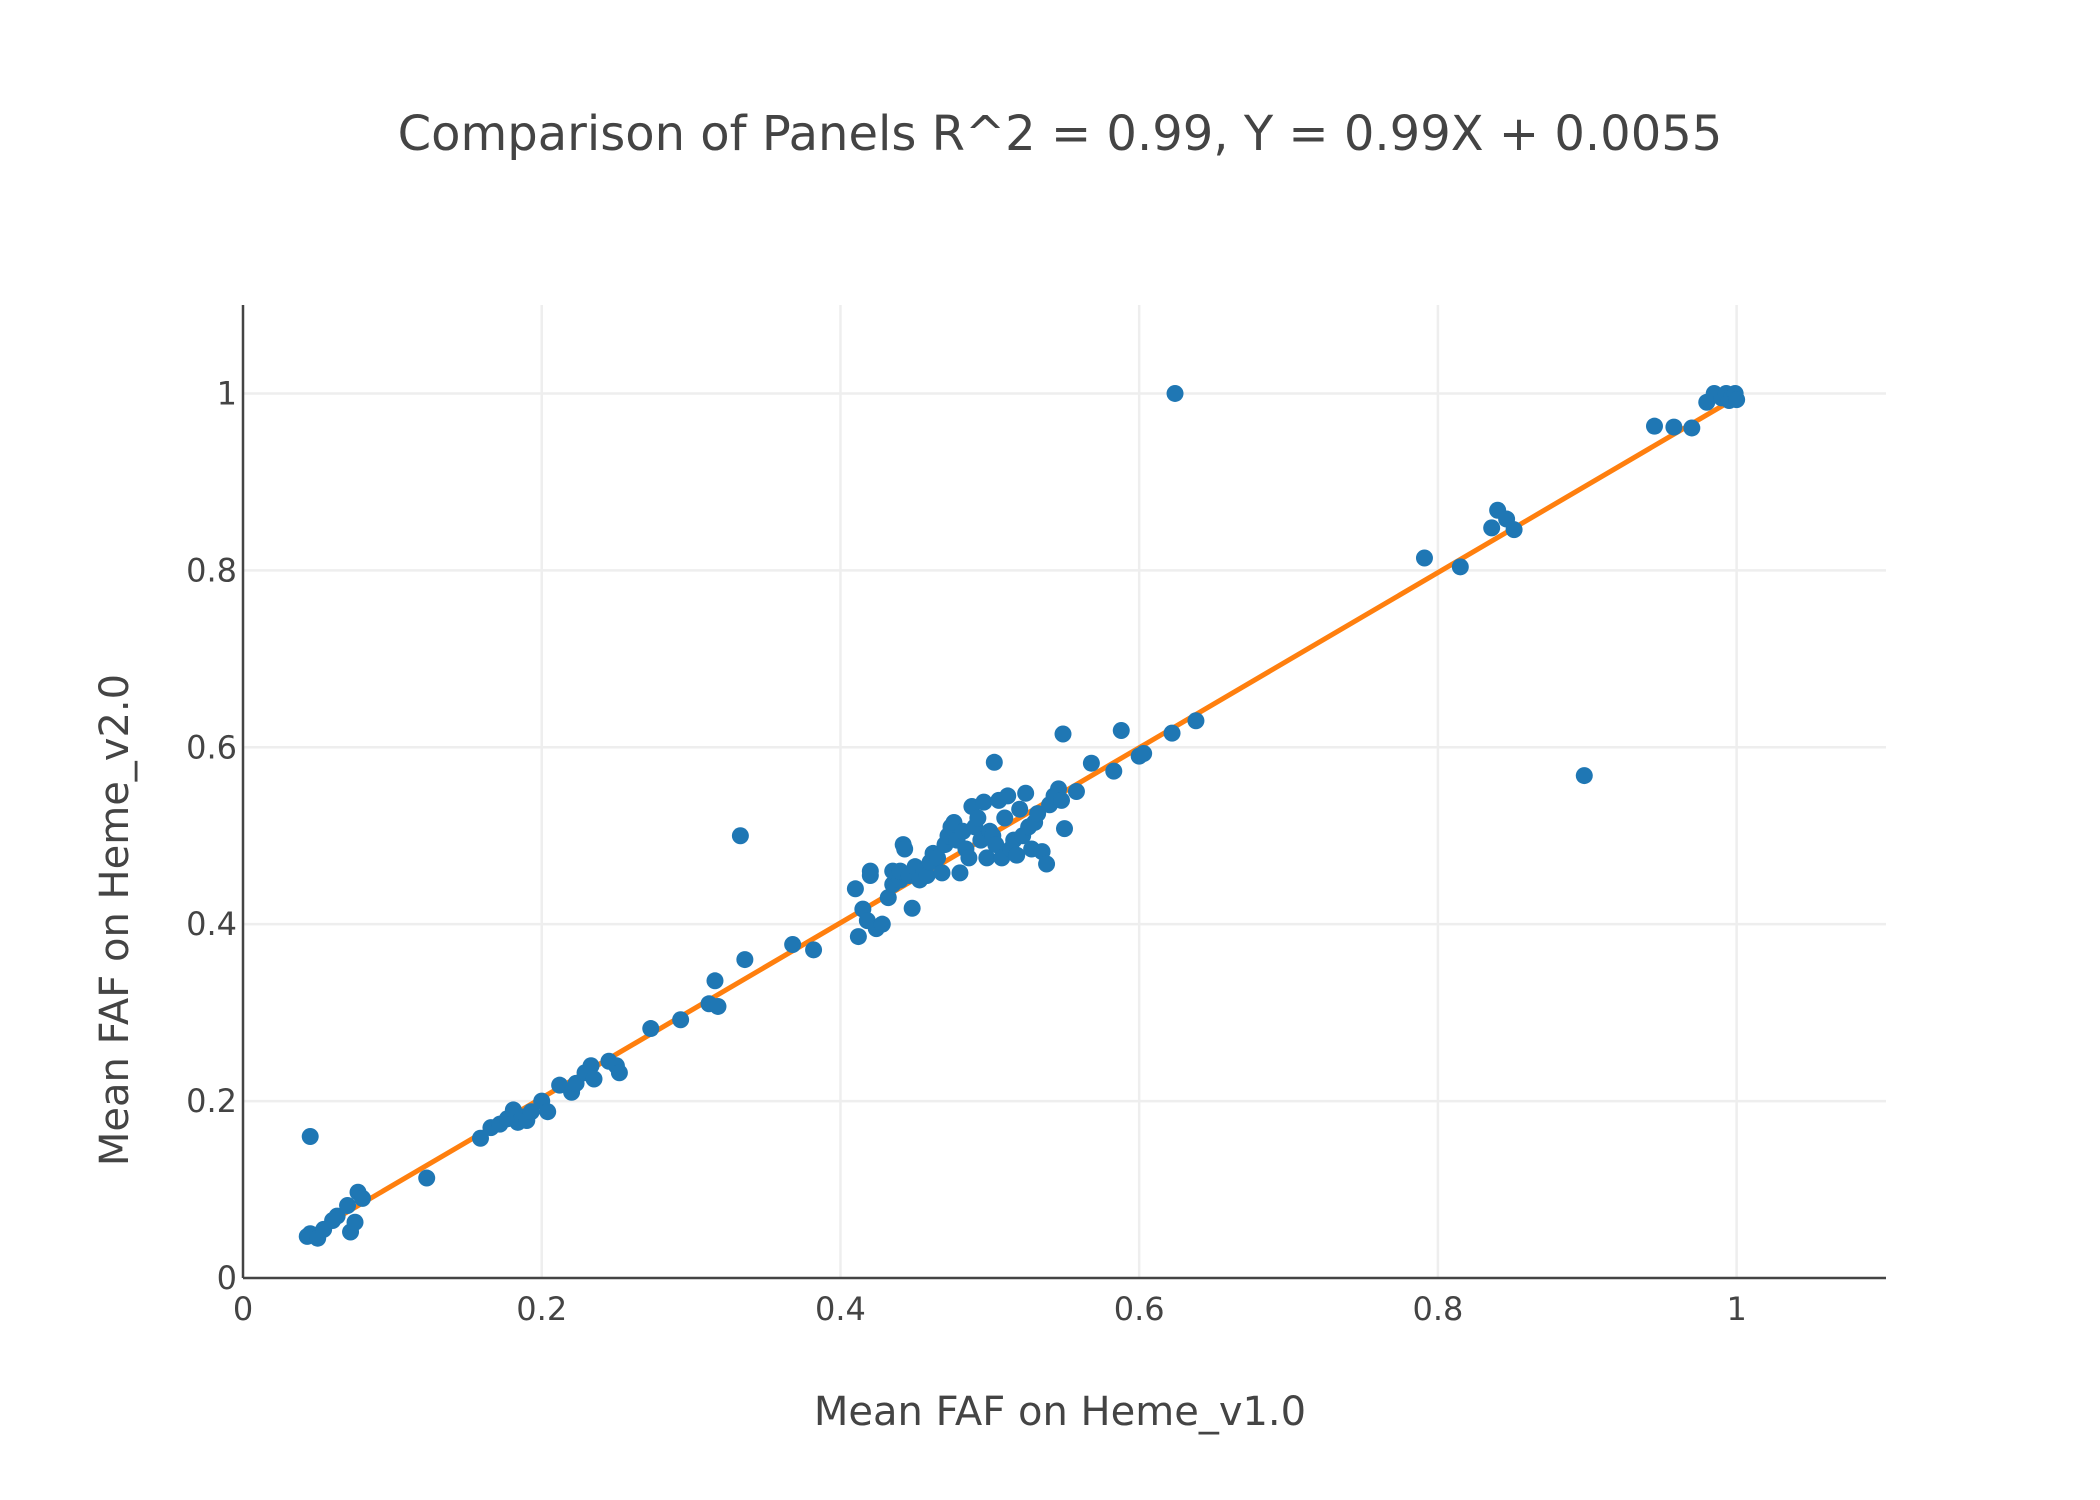 This screenshot has width=2100, height=1500. Describe the element at coordinates (1139, 1309) in the screenshot. I see `x-tick-label: 0.6` at that location.